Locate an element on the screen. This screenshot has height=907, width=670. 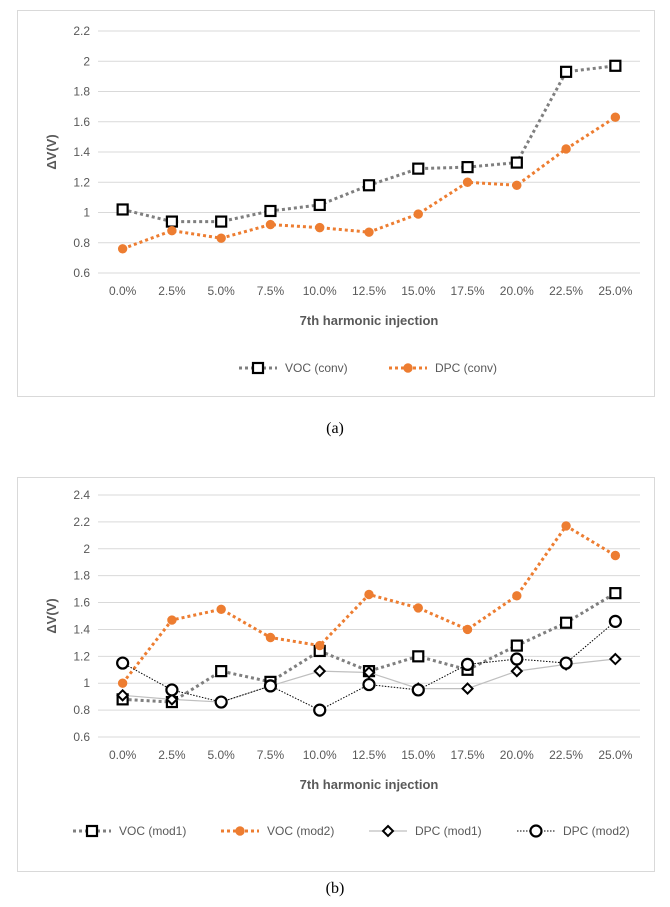
y-axis-ticks: 0.6 0.8 1 1.2 1.4 1.6 1.8 2 2.2 is located at coordinates (81, 152).